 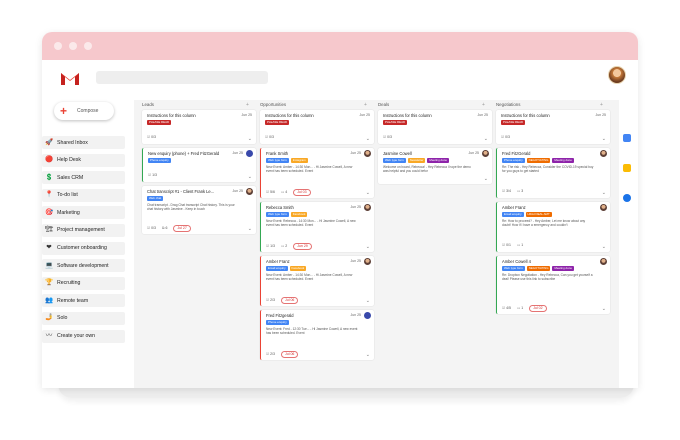 What do you see at coordinates (182, 228) in the screenshot?
I see `due-date-badge: Jul 27` at bounding box center [182, 228].